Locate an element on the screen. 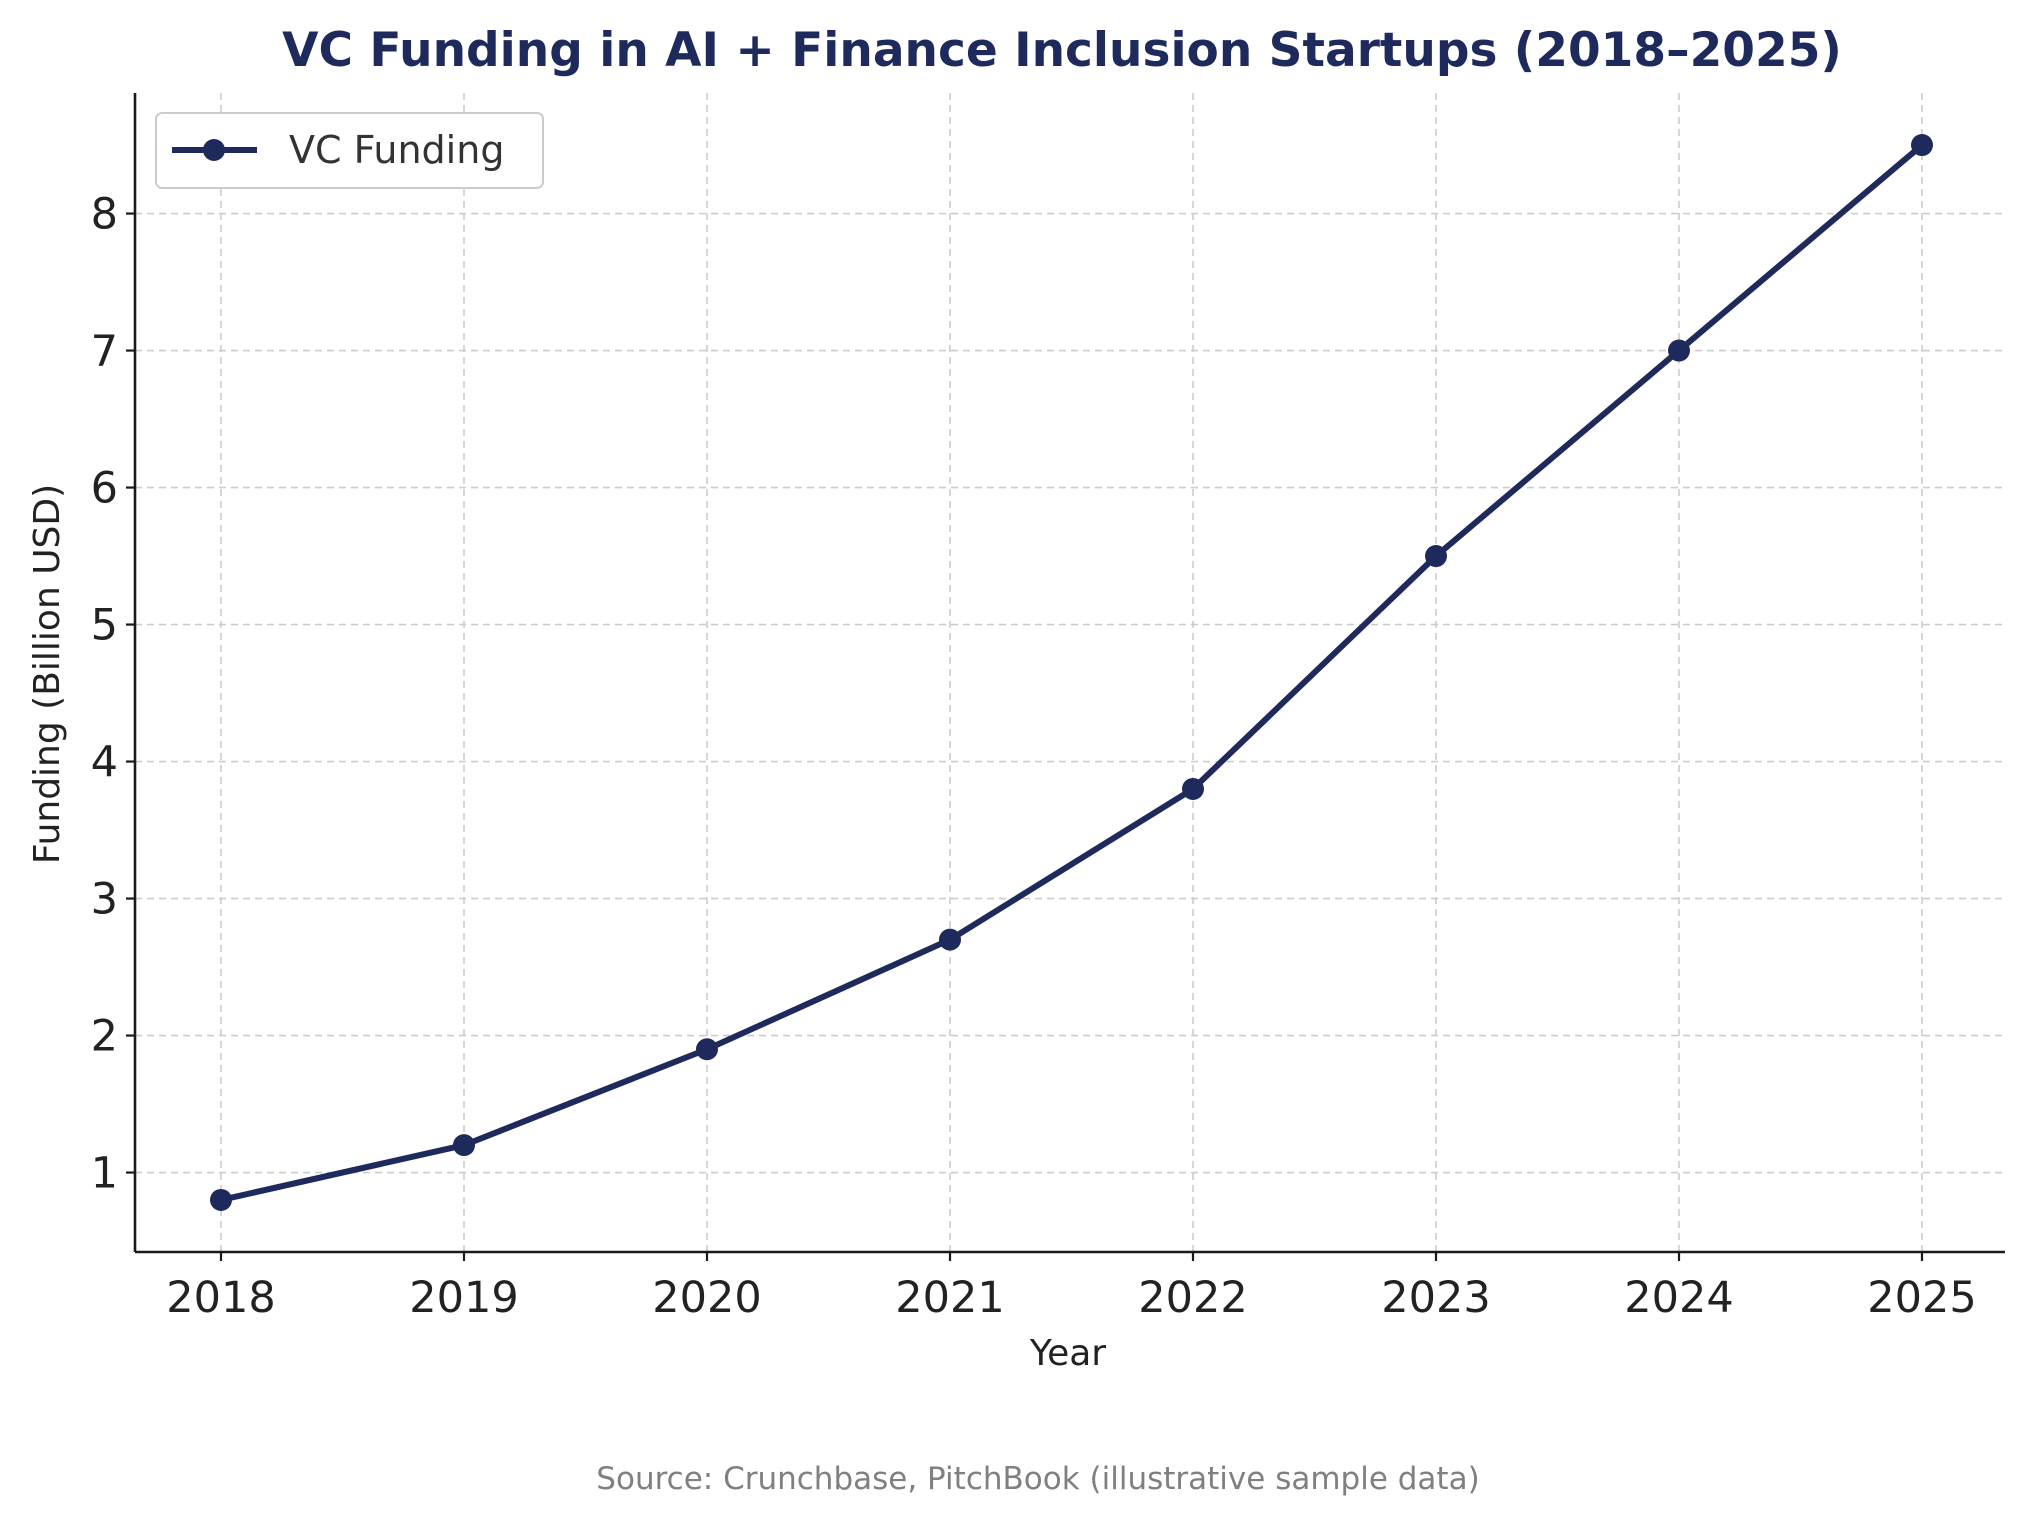 The height and width of the screenshot is (1525, 2025). y-tick-label-3: 3 is located at coordinates (104, 900).